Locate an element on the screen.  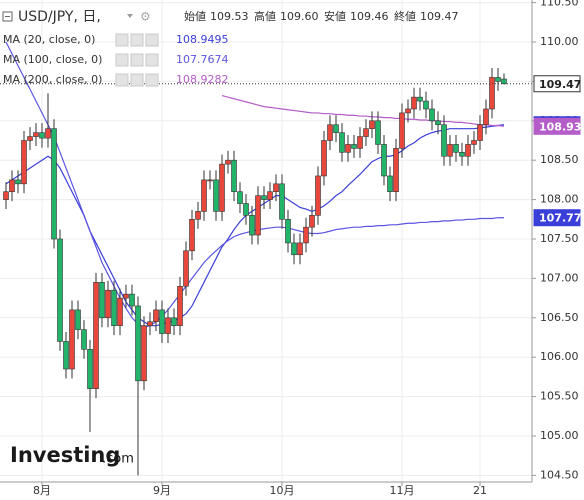
x-tick-label: 8月 is located at coordinates (42, 490).